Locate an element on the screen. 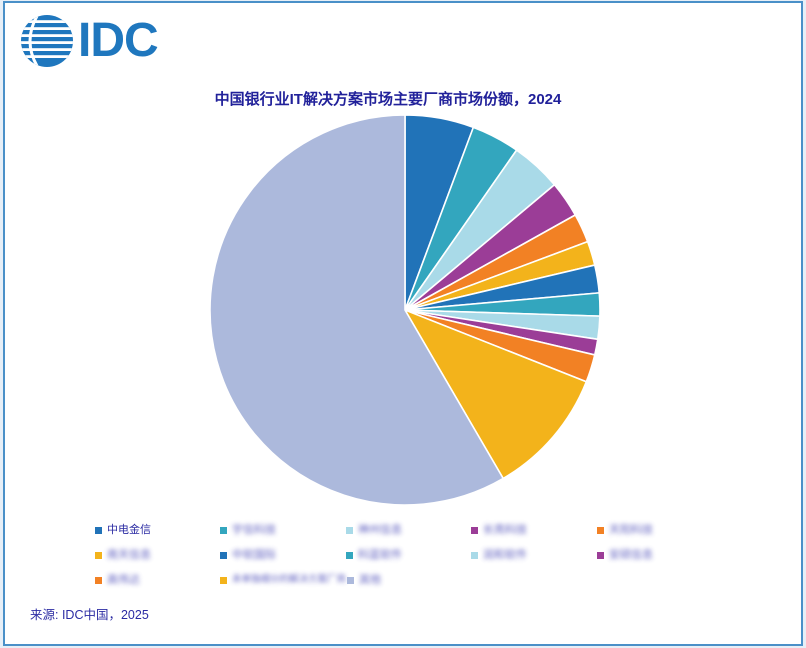  legend-label: 其他 is located at coordinates (370, 580).